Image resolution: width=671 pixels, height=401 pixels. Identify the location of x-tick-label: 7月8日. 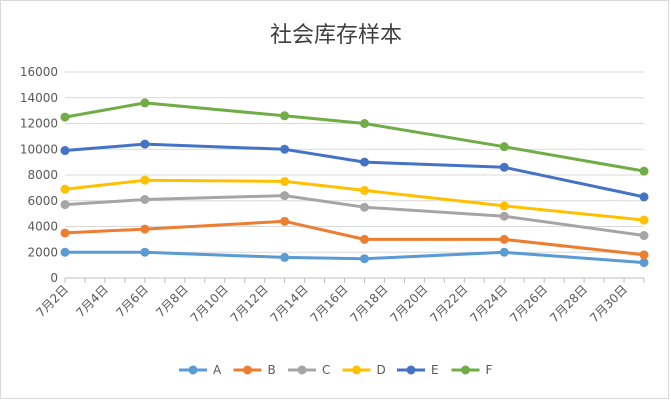
(172, 301).